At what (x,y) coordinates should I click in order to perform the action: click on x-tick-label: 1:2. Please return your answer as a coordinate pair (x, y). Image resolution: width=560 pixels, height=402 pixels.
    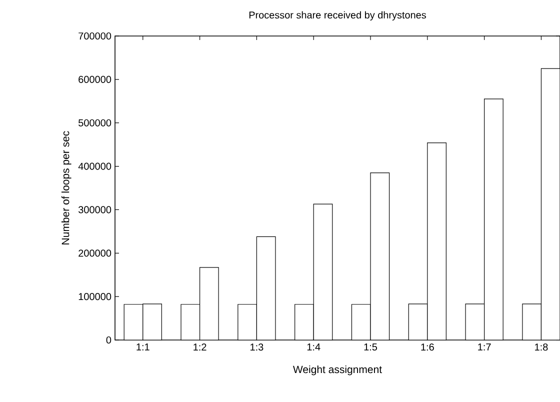
    Looking at the image, I should click on (200, 347).